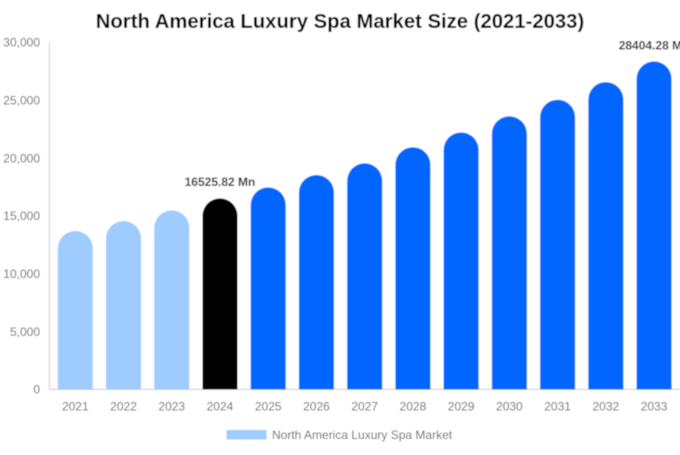 This screenshot has height=455, width=680. I want to click on svg-text: 5,000, so click(25, 332).